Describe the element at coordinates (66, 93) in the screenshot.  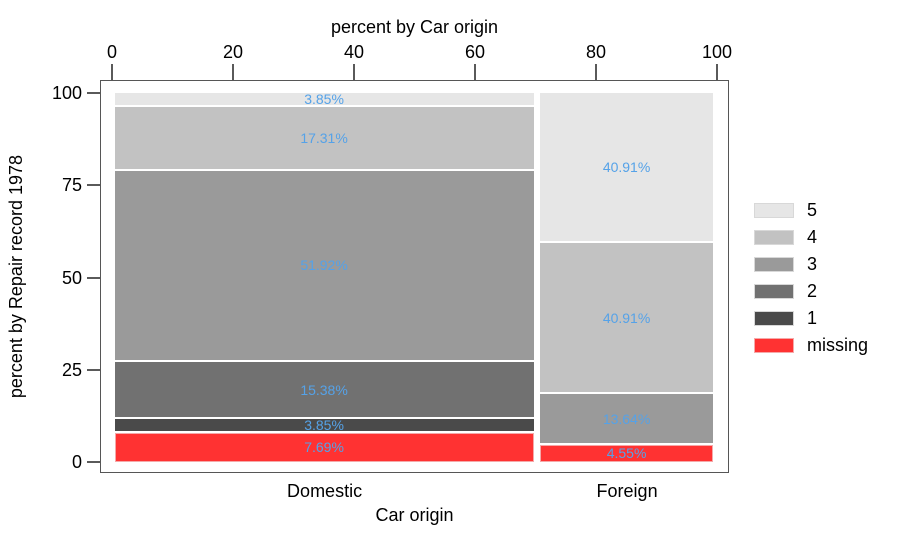
I see `y-tick-label: 100` at that location.